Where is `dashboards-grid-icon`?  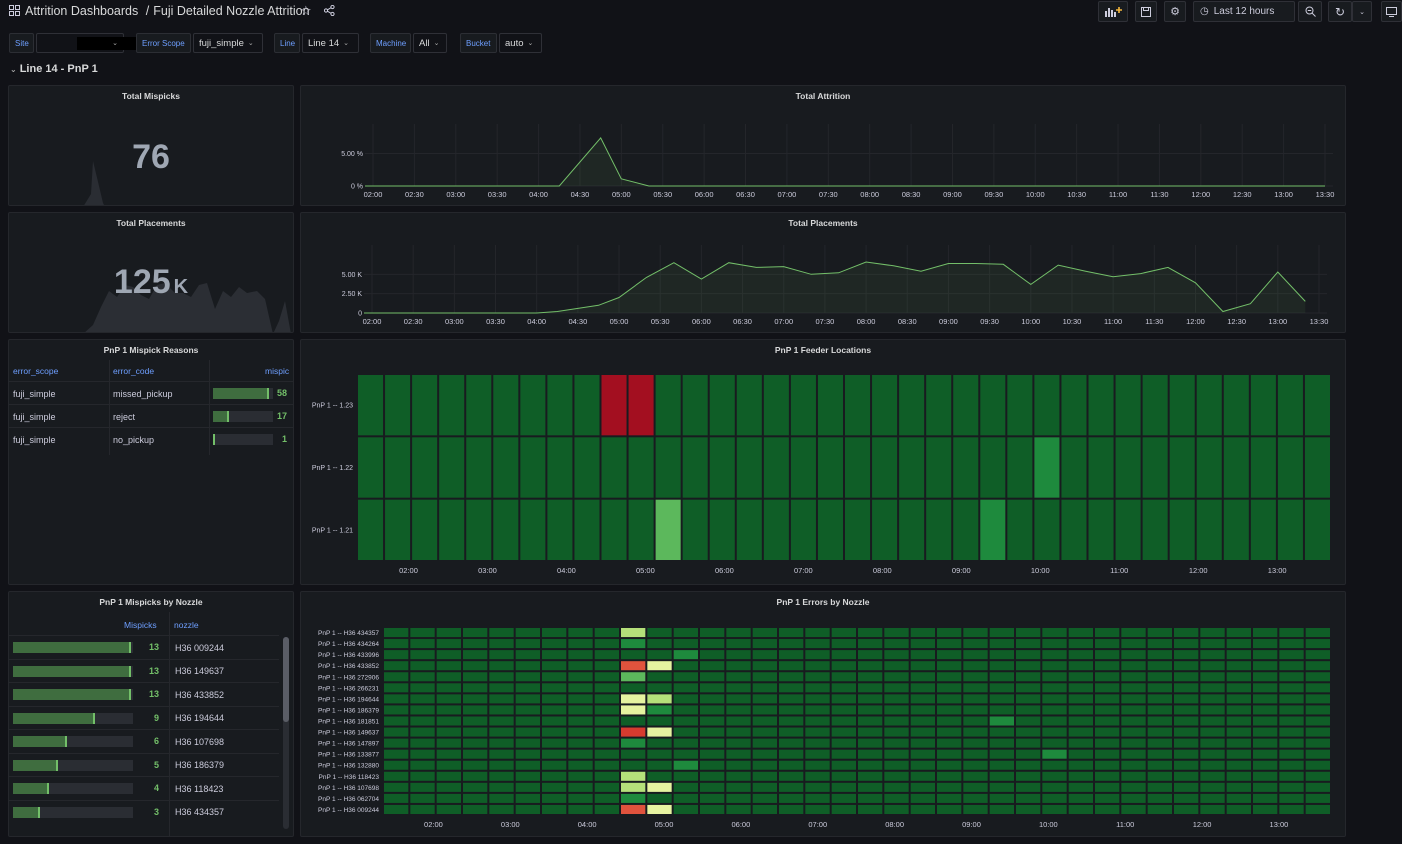
dashboards-grid-icon is located at coordinates (14, 10).